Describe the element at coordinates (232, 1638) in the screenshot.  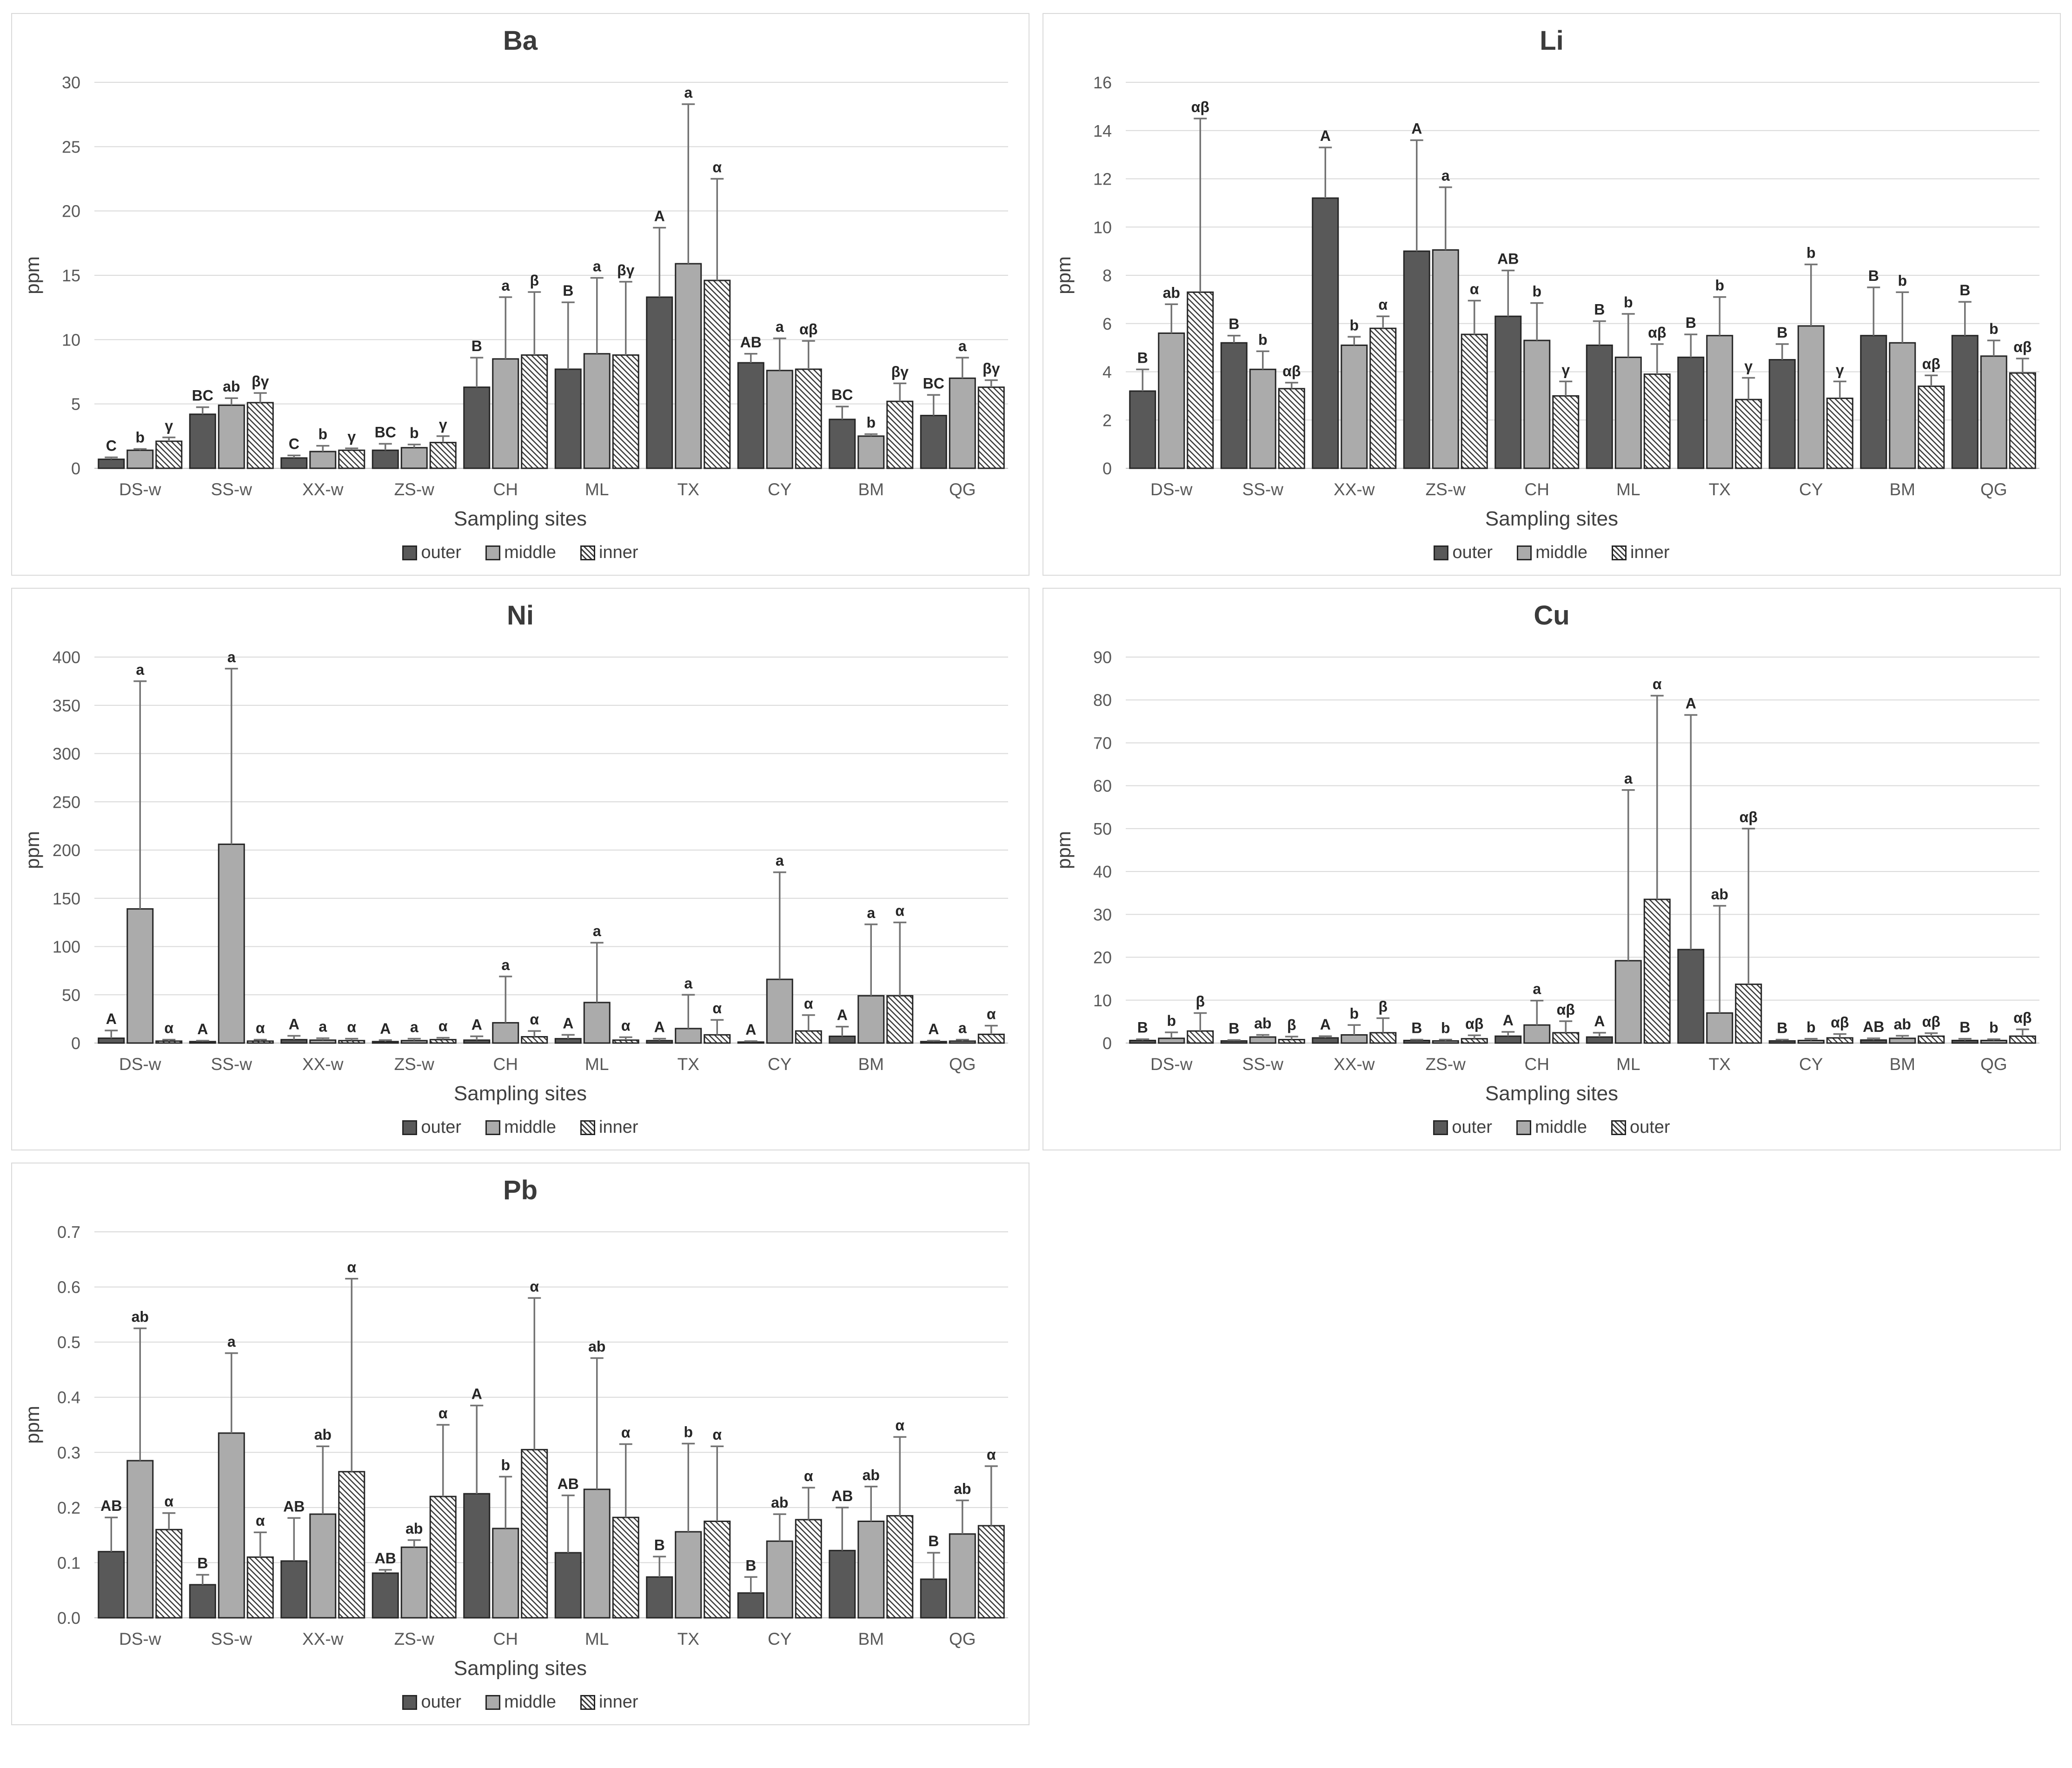
I see `x-tick-label: SS-w` at that location.